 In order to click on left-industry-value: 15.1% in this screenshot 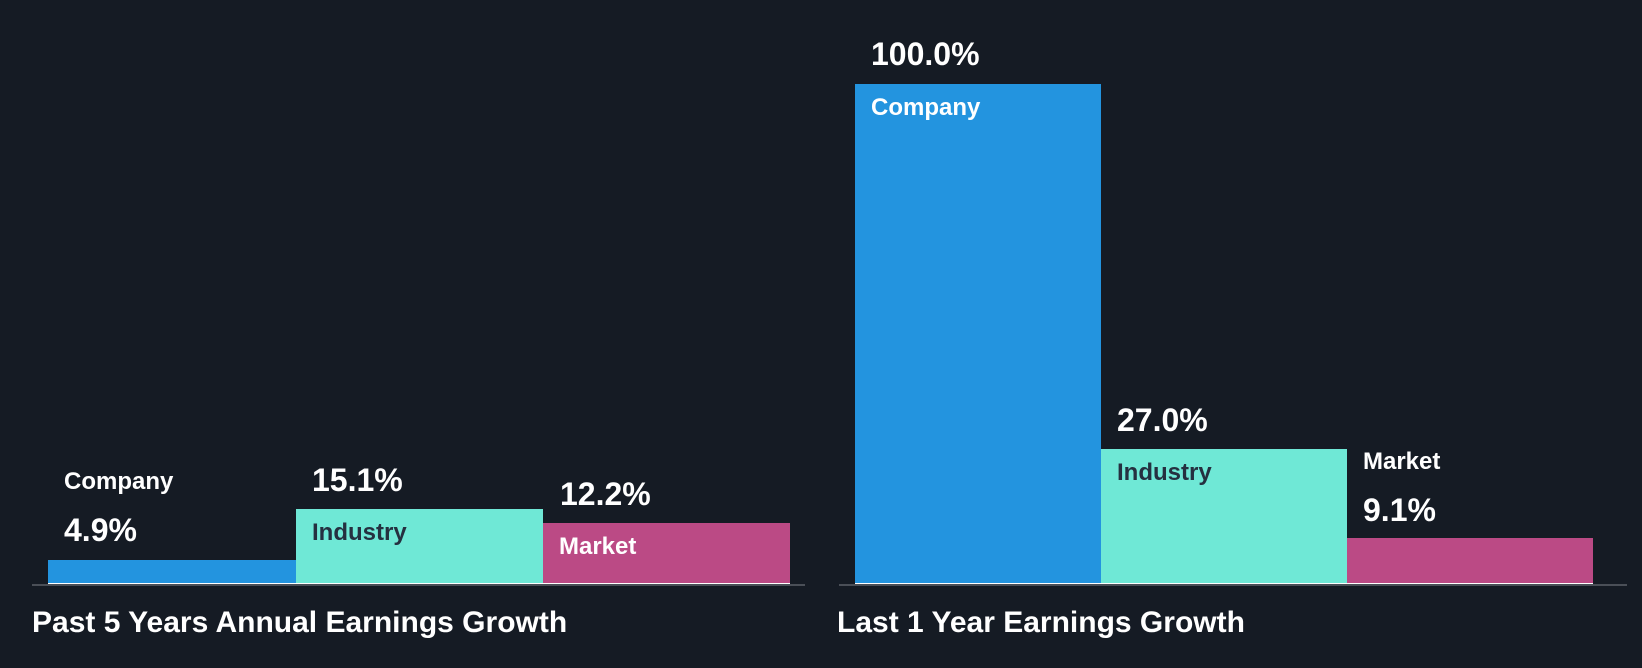, I will do `click(357, 480)`.